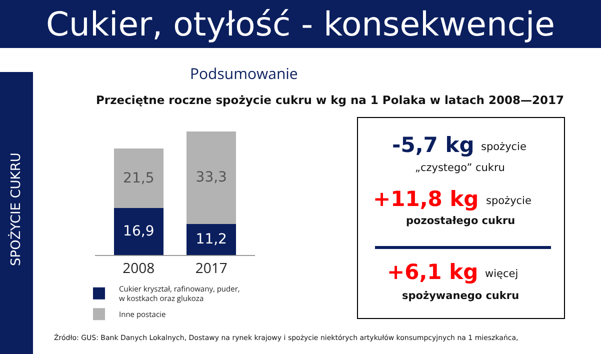  Describe the element at coordinates (501, 274) in the screenshot. I see `text: więcej` at that location.